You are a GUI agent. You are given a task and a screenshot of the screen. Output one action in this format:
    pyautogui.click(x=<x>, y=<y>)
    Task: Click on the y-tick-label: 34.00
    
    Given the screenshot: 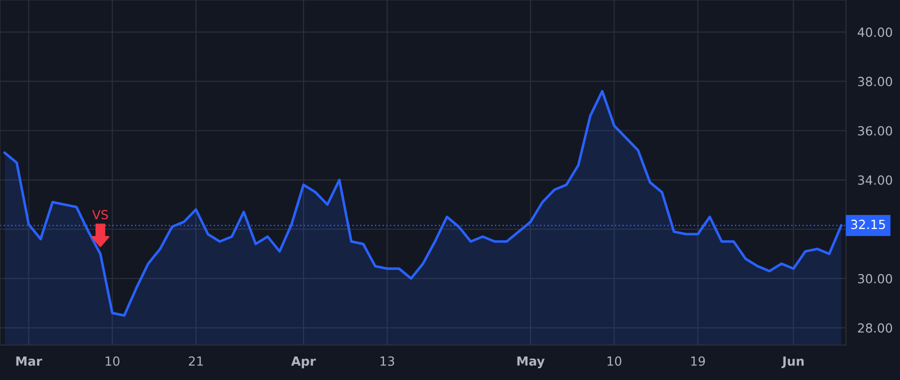 What is the action you would take?
    pyautogui.click(x=875, y=180)
    